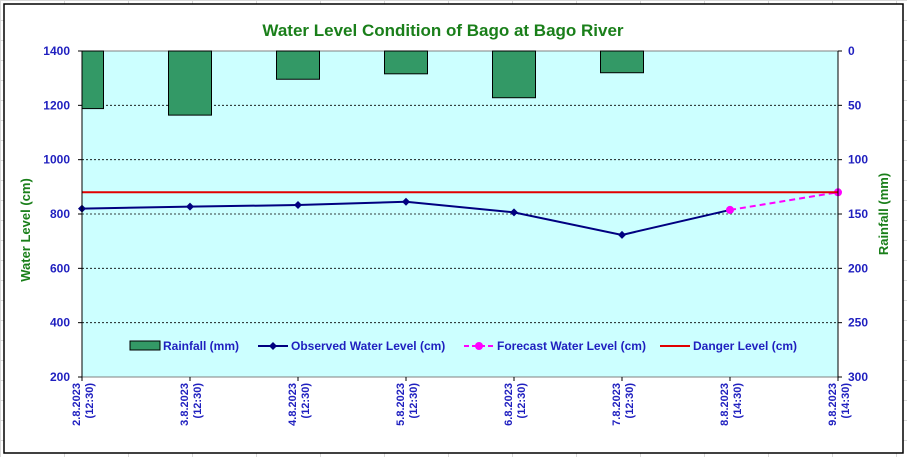 The width and height of the screenshot is (907, 457). What do you see at coordinates (858, 323) in the screenshot?
I see `right-tick-label: 250` at bounding box center [858, 323].